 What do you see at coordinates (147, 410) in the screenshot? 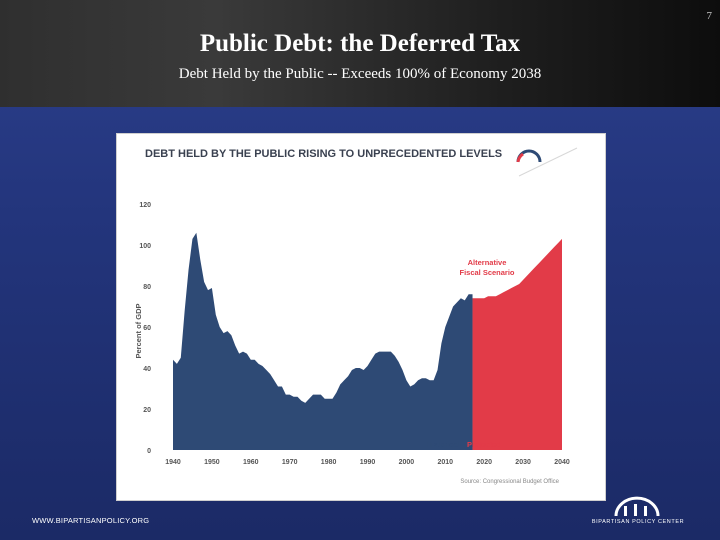
I see `y-tick-label: 20` at bounding box center [147, 410].